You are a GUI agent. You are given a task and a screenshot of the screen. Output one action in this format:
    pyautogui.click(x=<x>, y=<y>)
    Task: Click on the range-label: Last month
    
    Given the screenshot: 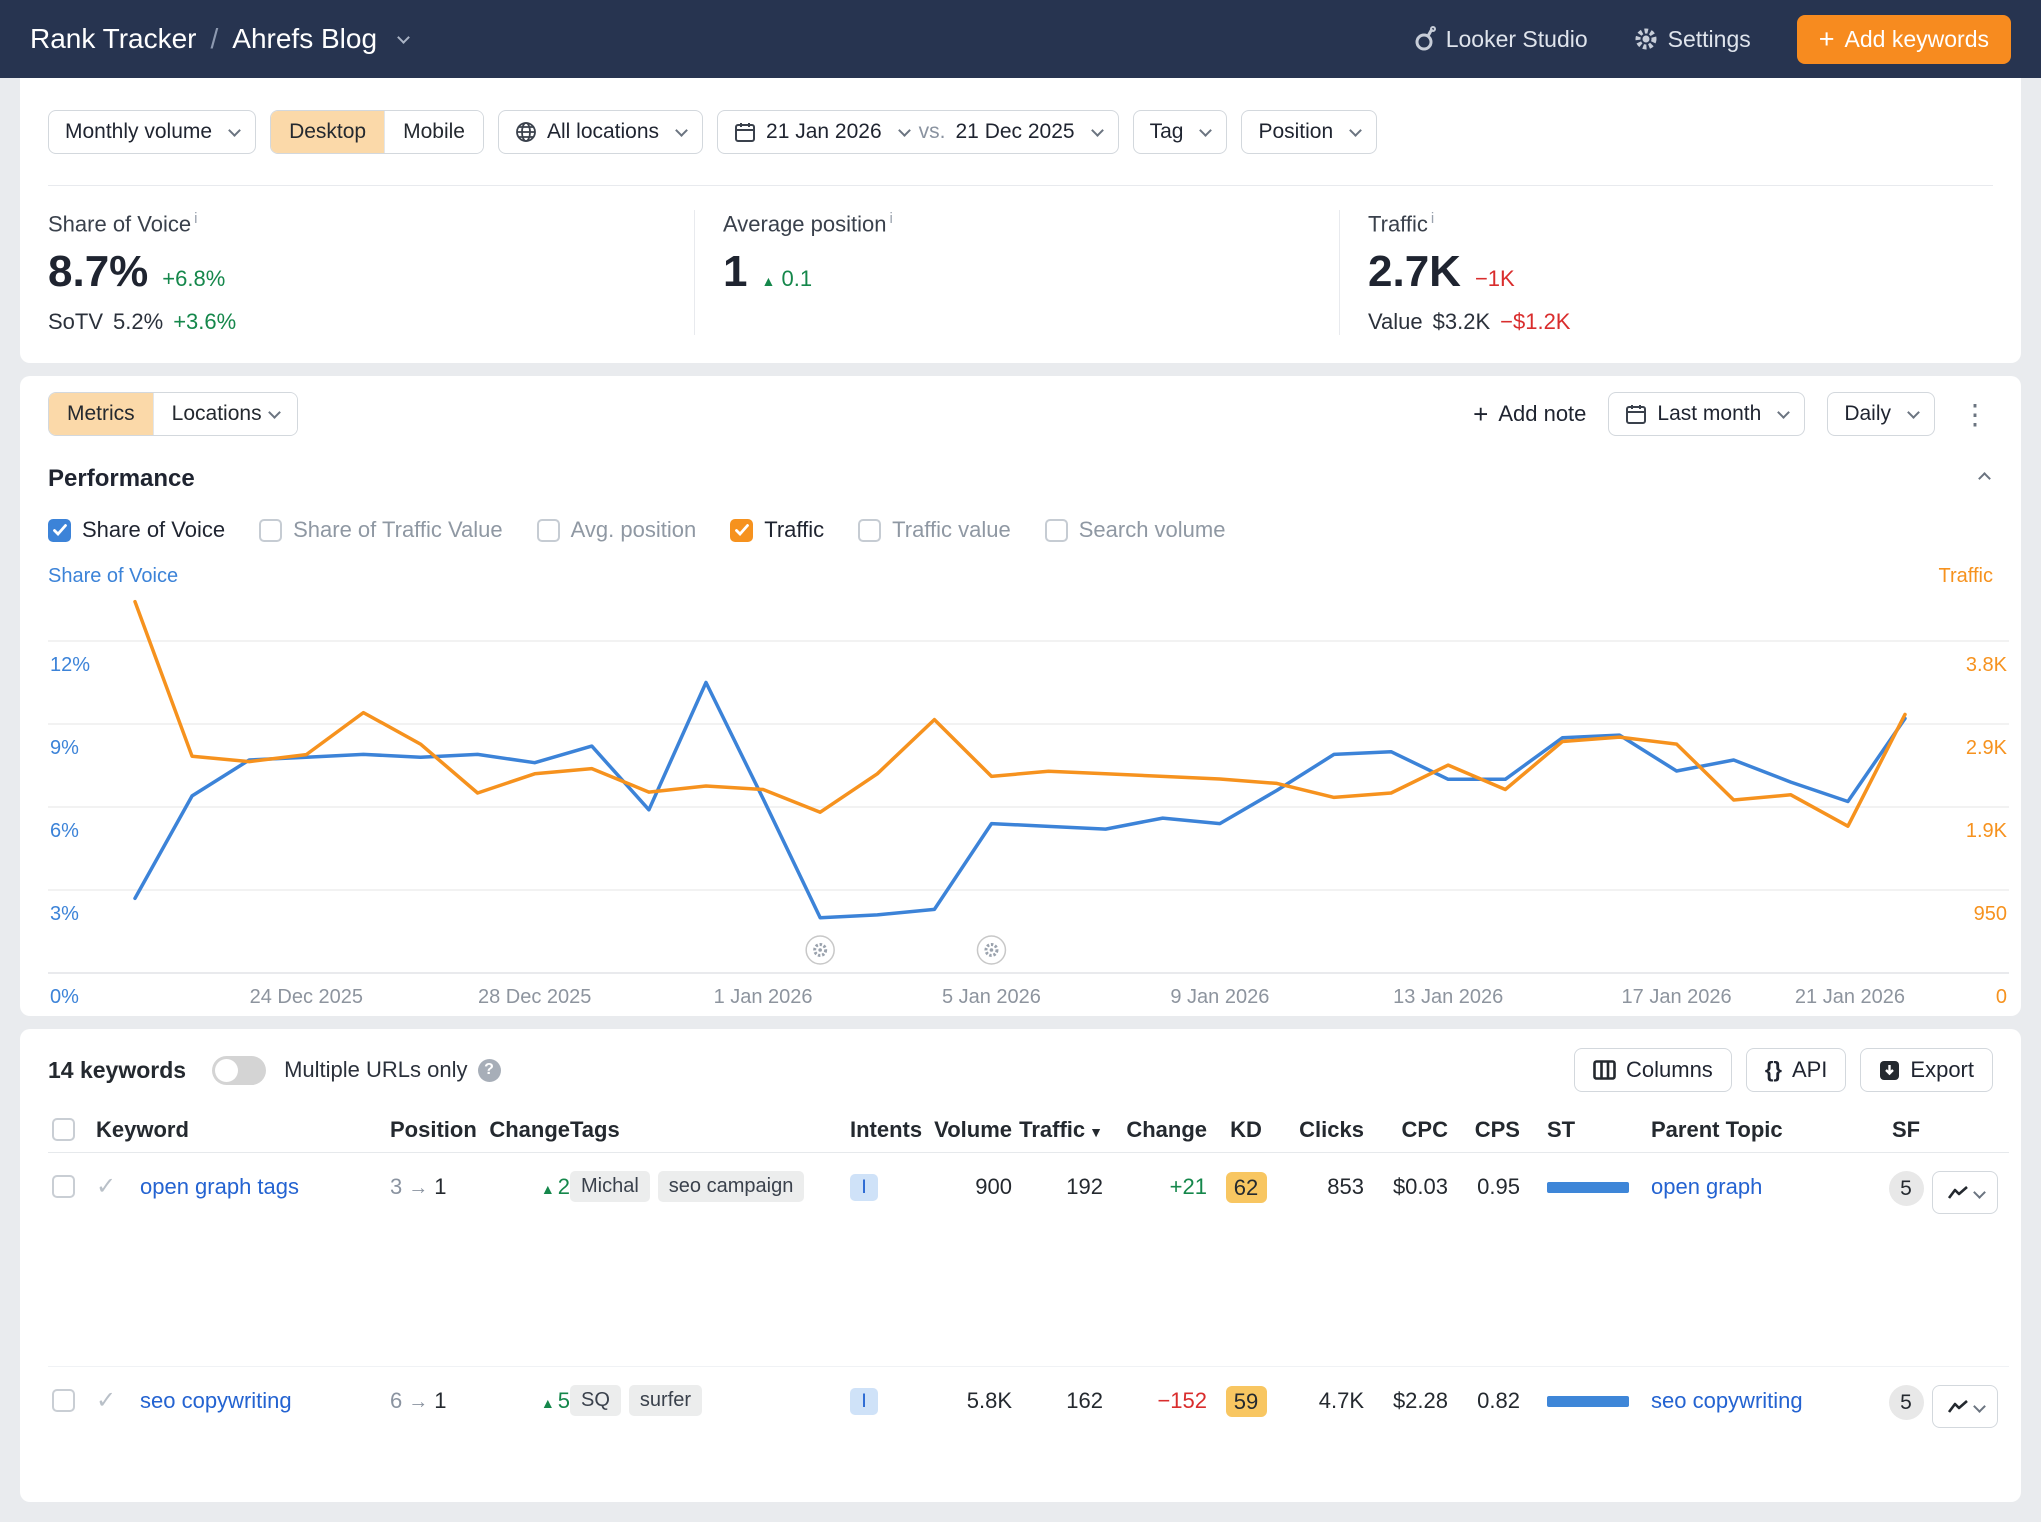 What is the action you would take?
    pyautogui.click(x=1709, y=414)
    